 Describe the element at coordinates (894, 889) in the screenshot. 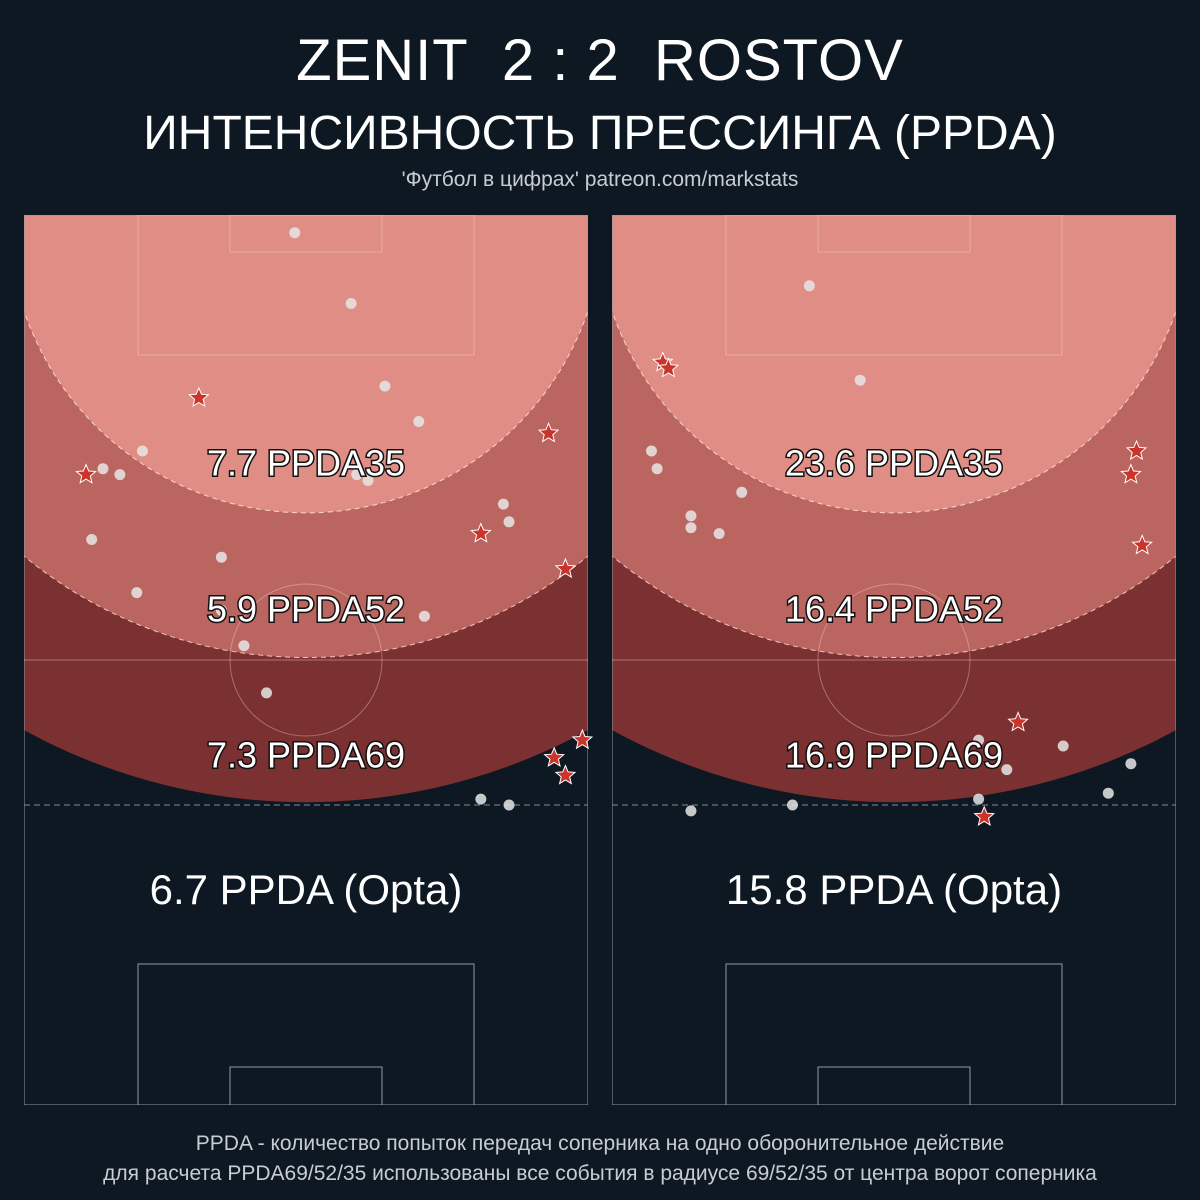

I see `label-ppda-opta: 15.8 PPDA (Opta)` at that location.